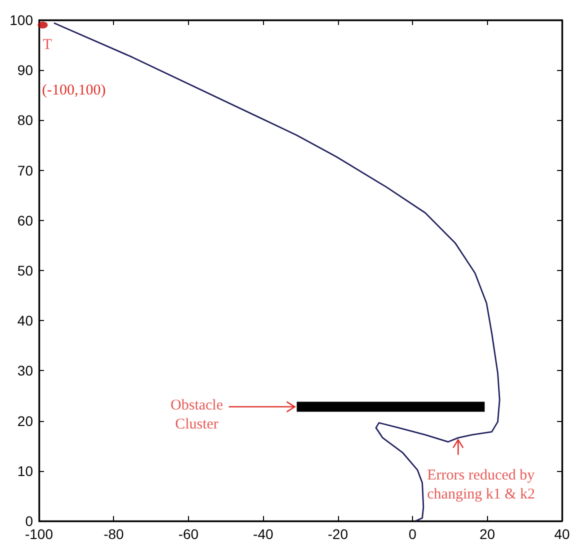  I want to click on y-tick-label: 70, so click(25, 170).